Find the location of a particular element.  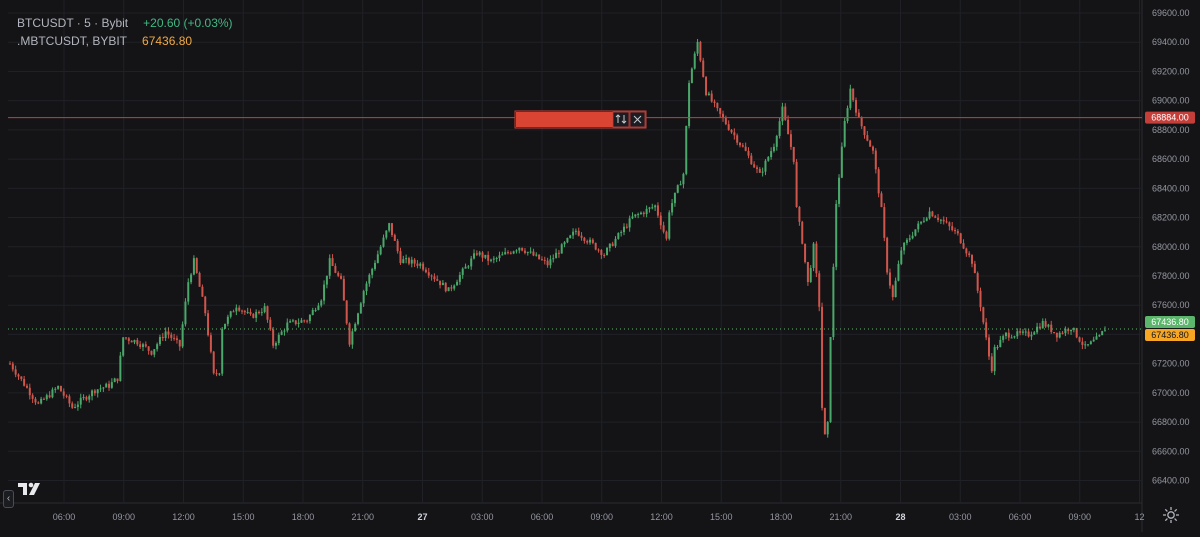

last-price-label: 67436.80 is located at coordinates (1170, 322).